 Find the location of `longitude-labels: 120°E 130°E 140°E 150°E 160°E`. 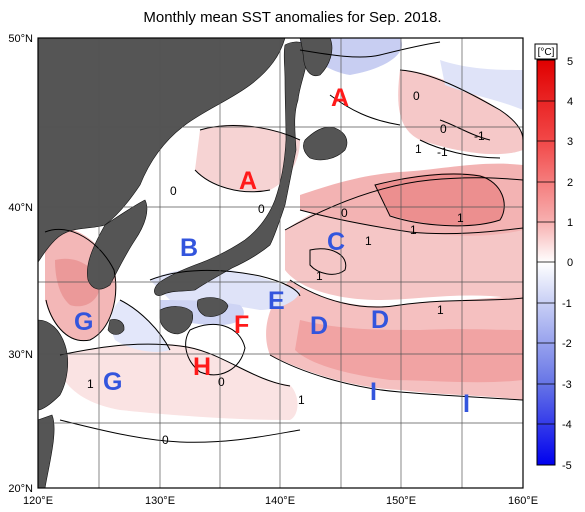

longitude-labels: 120°E 130°E 140°E 150°E 160°E is located at coordinates (280, 501).